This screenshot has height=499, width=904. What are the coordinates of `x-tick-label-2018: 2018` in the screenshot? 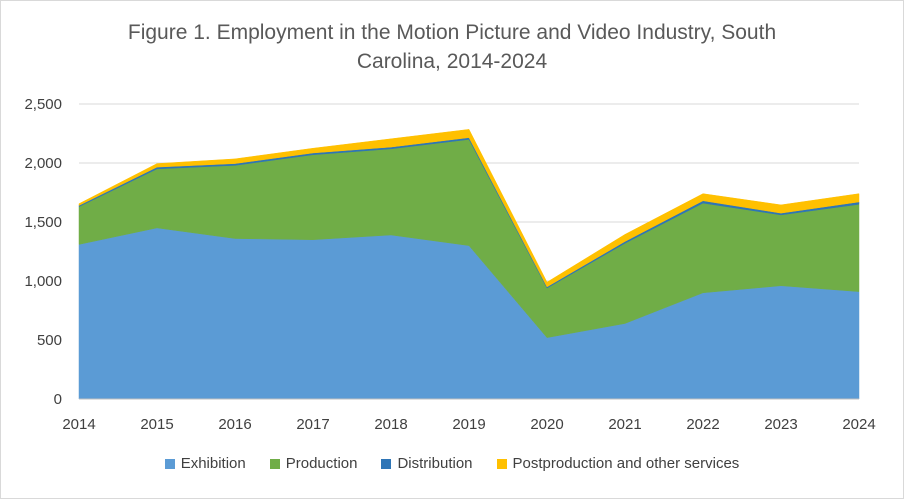 It's located at (390, 424).